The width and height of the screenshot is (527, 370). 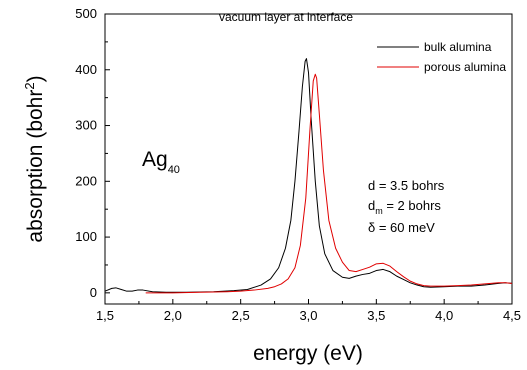 What do you see at coordinates (465, 67) in the screenshot?
I see `legend-label-porous-alumina: porous alumina` at bounding box center [465, 67].